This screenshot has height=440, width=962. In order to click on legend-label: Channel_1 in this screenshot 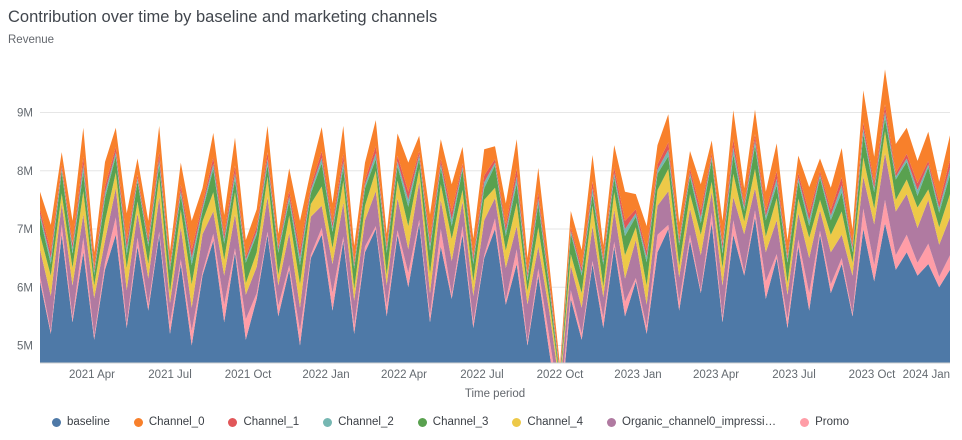, I will do `click(271, 422)`.